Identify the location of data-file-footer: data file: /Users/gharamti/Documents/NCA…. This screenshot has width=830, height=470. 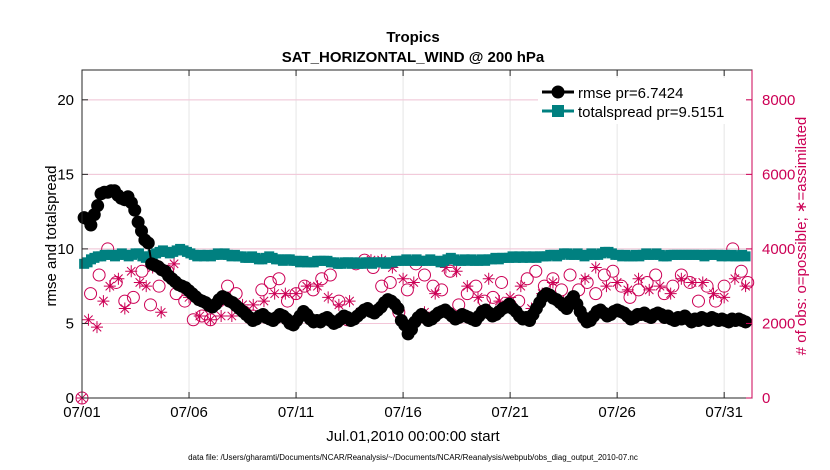
(413, 457).